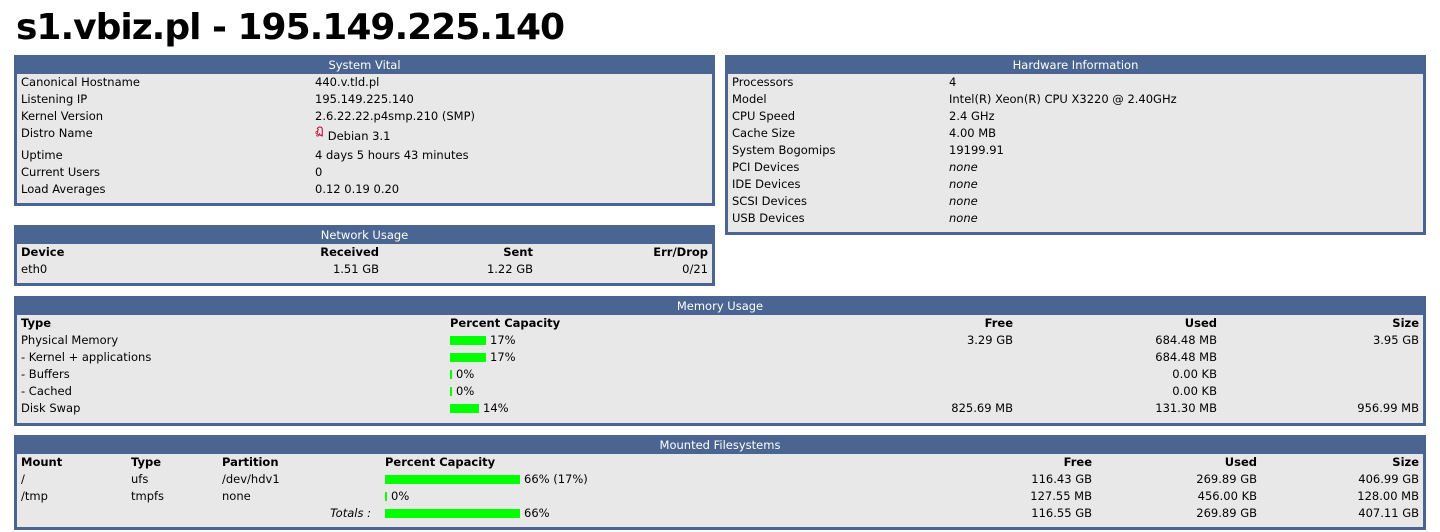 The image size is (1440, 532). Describe the element at coordinates (140, 479) in the screenshot. I see `type-cell: ufs` at that location.